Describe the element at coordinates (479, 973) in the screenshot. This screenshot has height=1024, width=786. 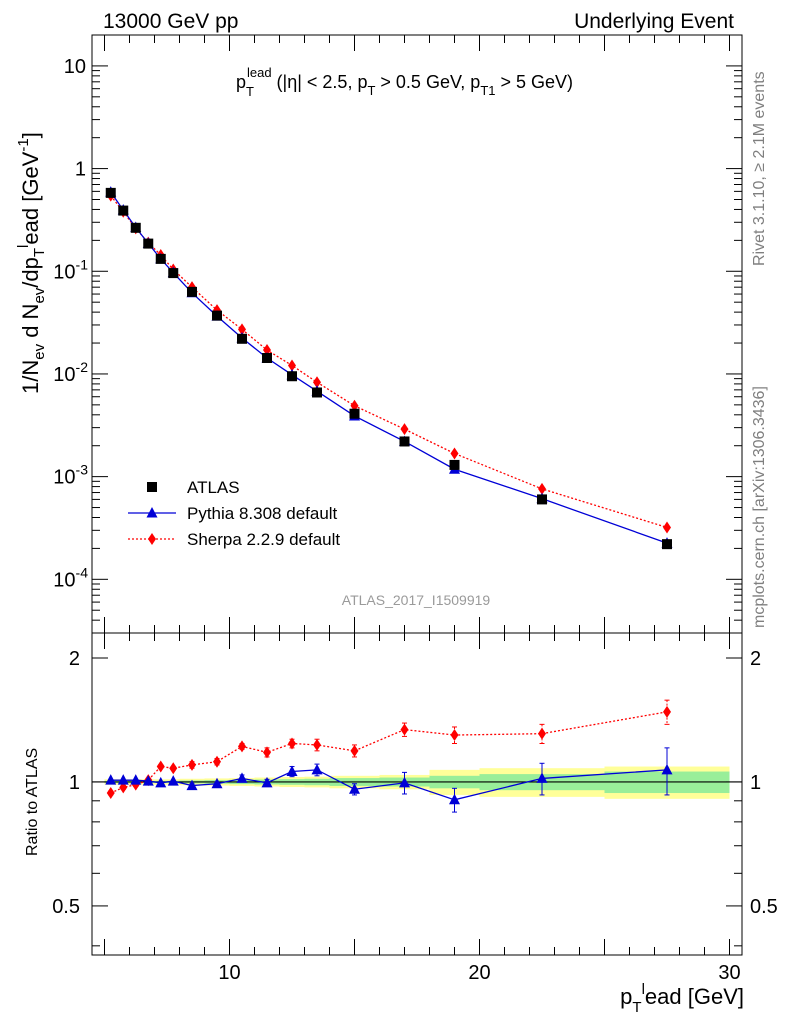
I see `x-tick-label: 20` at that location.